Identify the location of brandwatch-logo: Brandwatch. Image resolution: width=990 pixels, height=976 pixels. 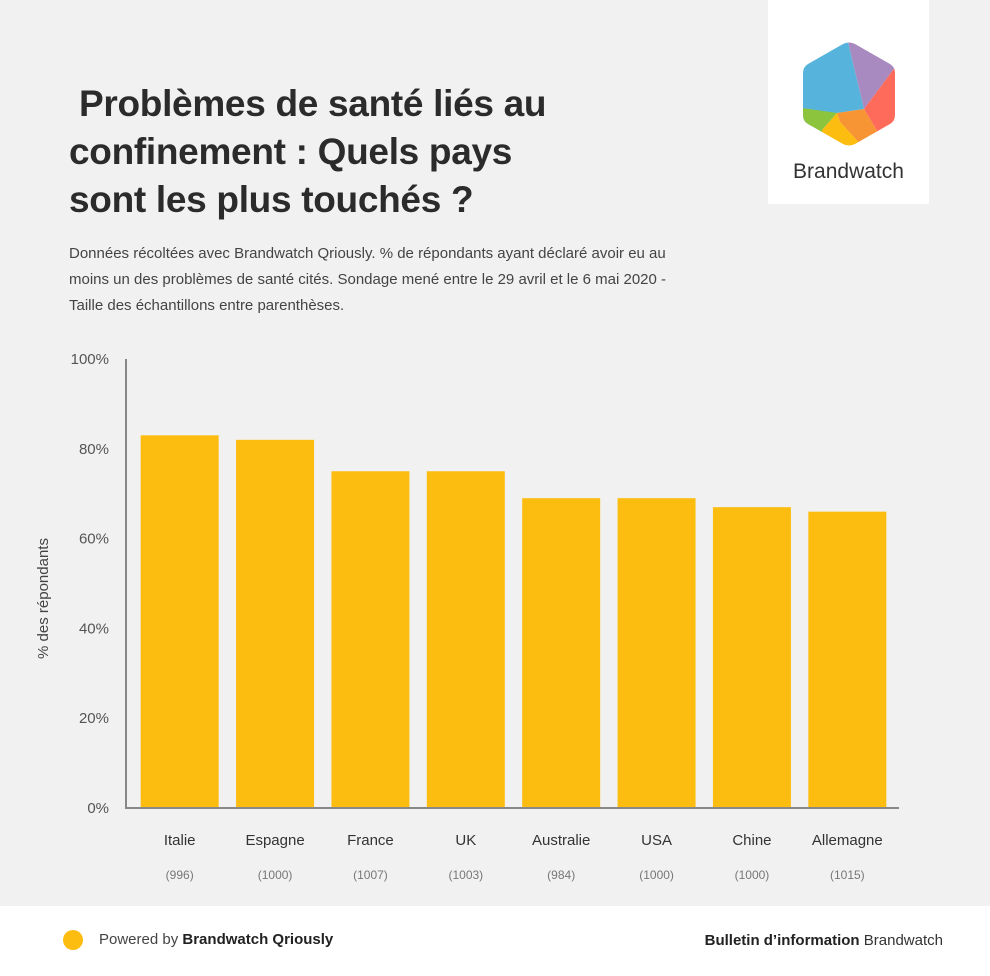
(848, 102).